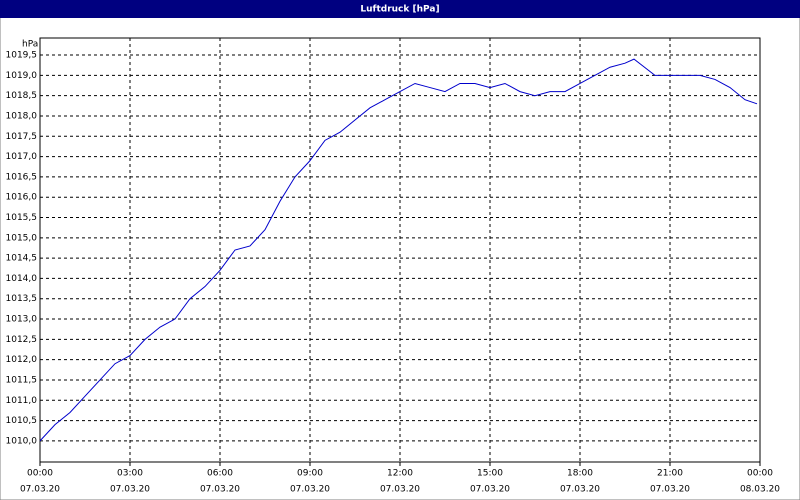 The height and width of the screenshot is (500, 800). What do you see at coordinates (30, 45) in the screenshot?
I see `y-unit: hPa` at bounding box center [30, 45].